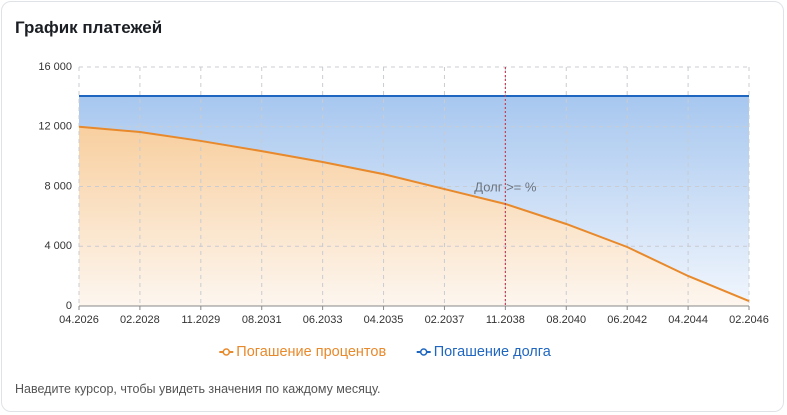 Image resolution: width=787 pixels, height=415 pixels. What do you see at coordinates (749, 320) in the screenshot?
I see `x-tick-label: 02.2046` at bounding box center [749, 320].